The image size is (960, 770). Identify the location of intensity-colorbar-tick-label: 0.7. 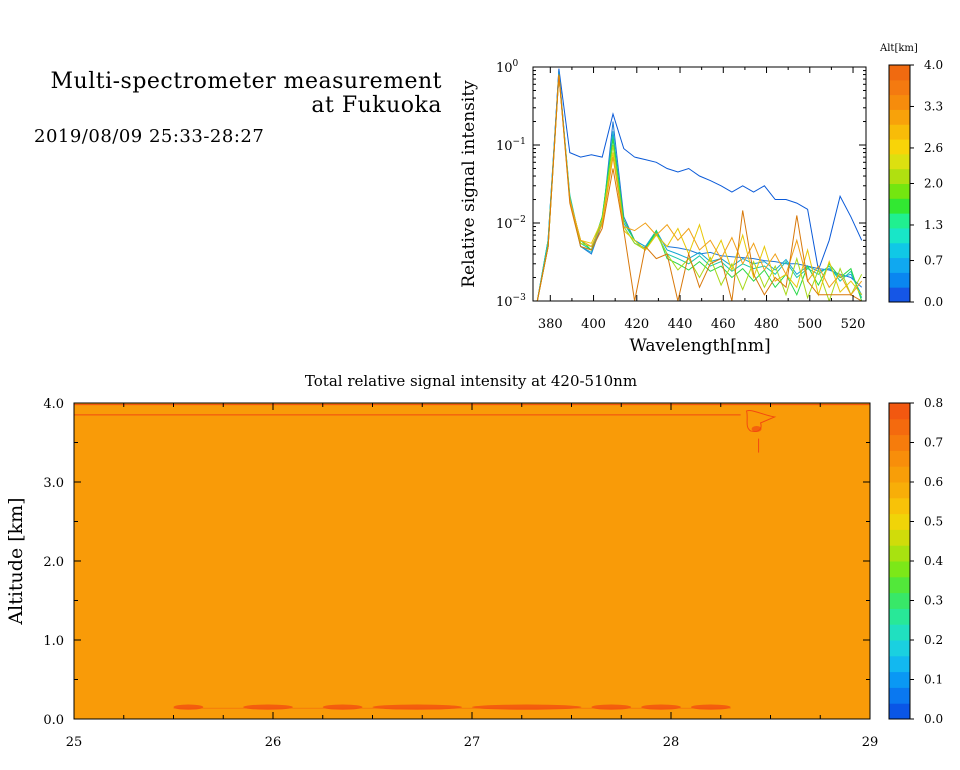
(933, 443).